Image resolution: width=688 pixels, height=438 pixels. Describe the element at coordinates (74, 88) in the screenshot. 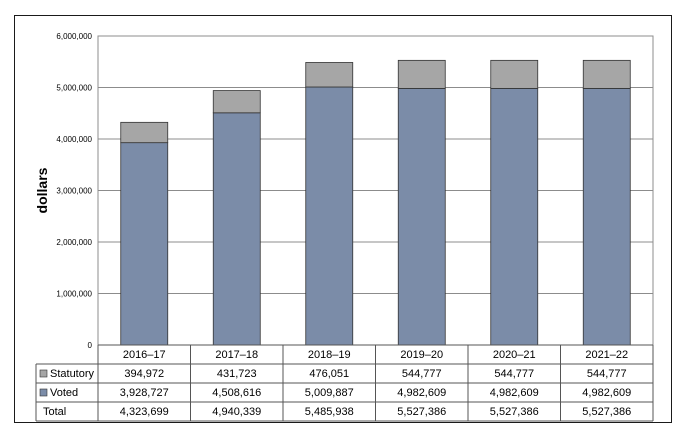

I see `y-tick-label: 5,000,000` at that location.